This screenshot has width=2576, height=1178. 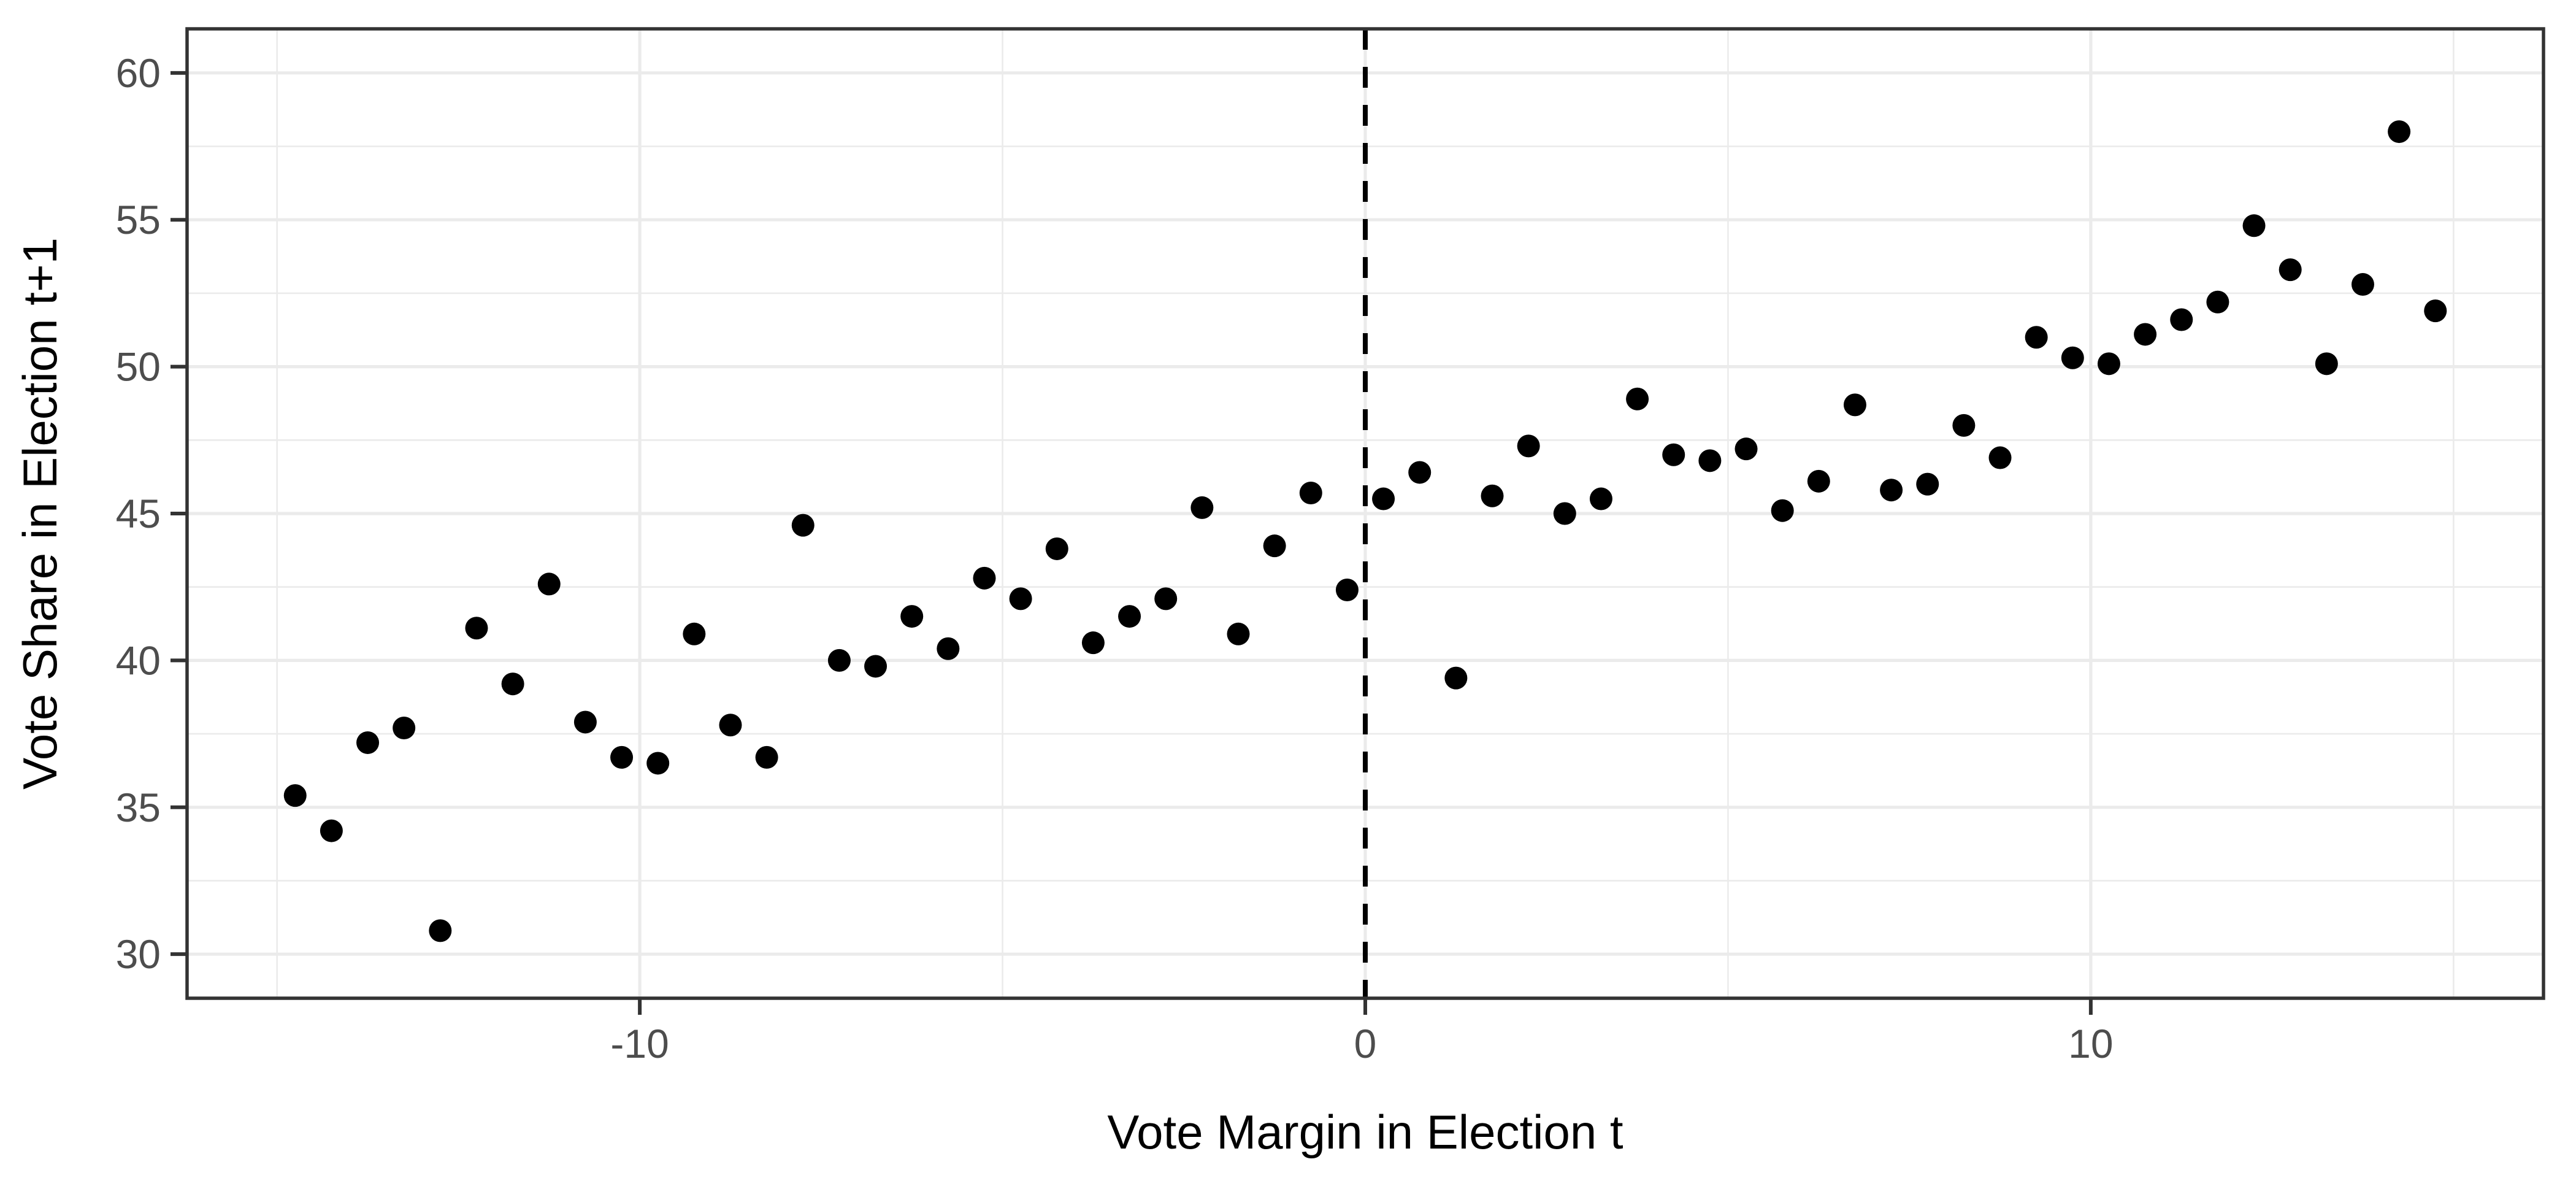 I want to click on y-tick-label: 50, so click(x=138, y=367).